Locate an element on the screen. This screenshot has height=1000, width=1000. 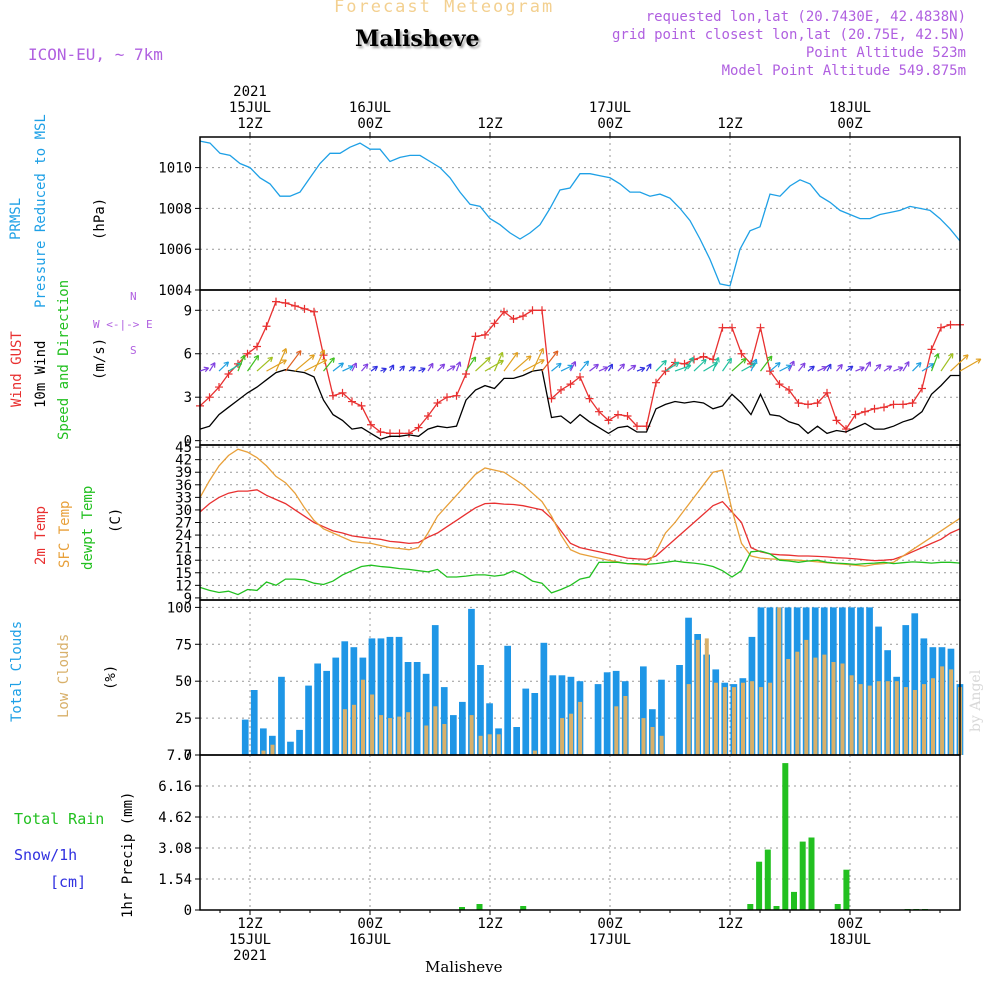
clouds-ytick-label: 0 is located at coordinates (188, 756).